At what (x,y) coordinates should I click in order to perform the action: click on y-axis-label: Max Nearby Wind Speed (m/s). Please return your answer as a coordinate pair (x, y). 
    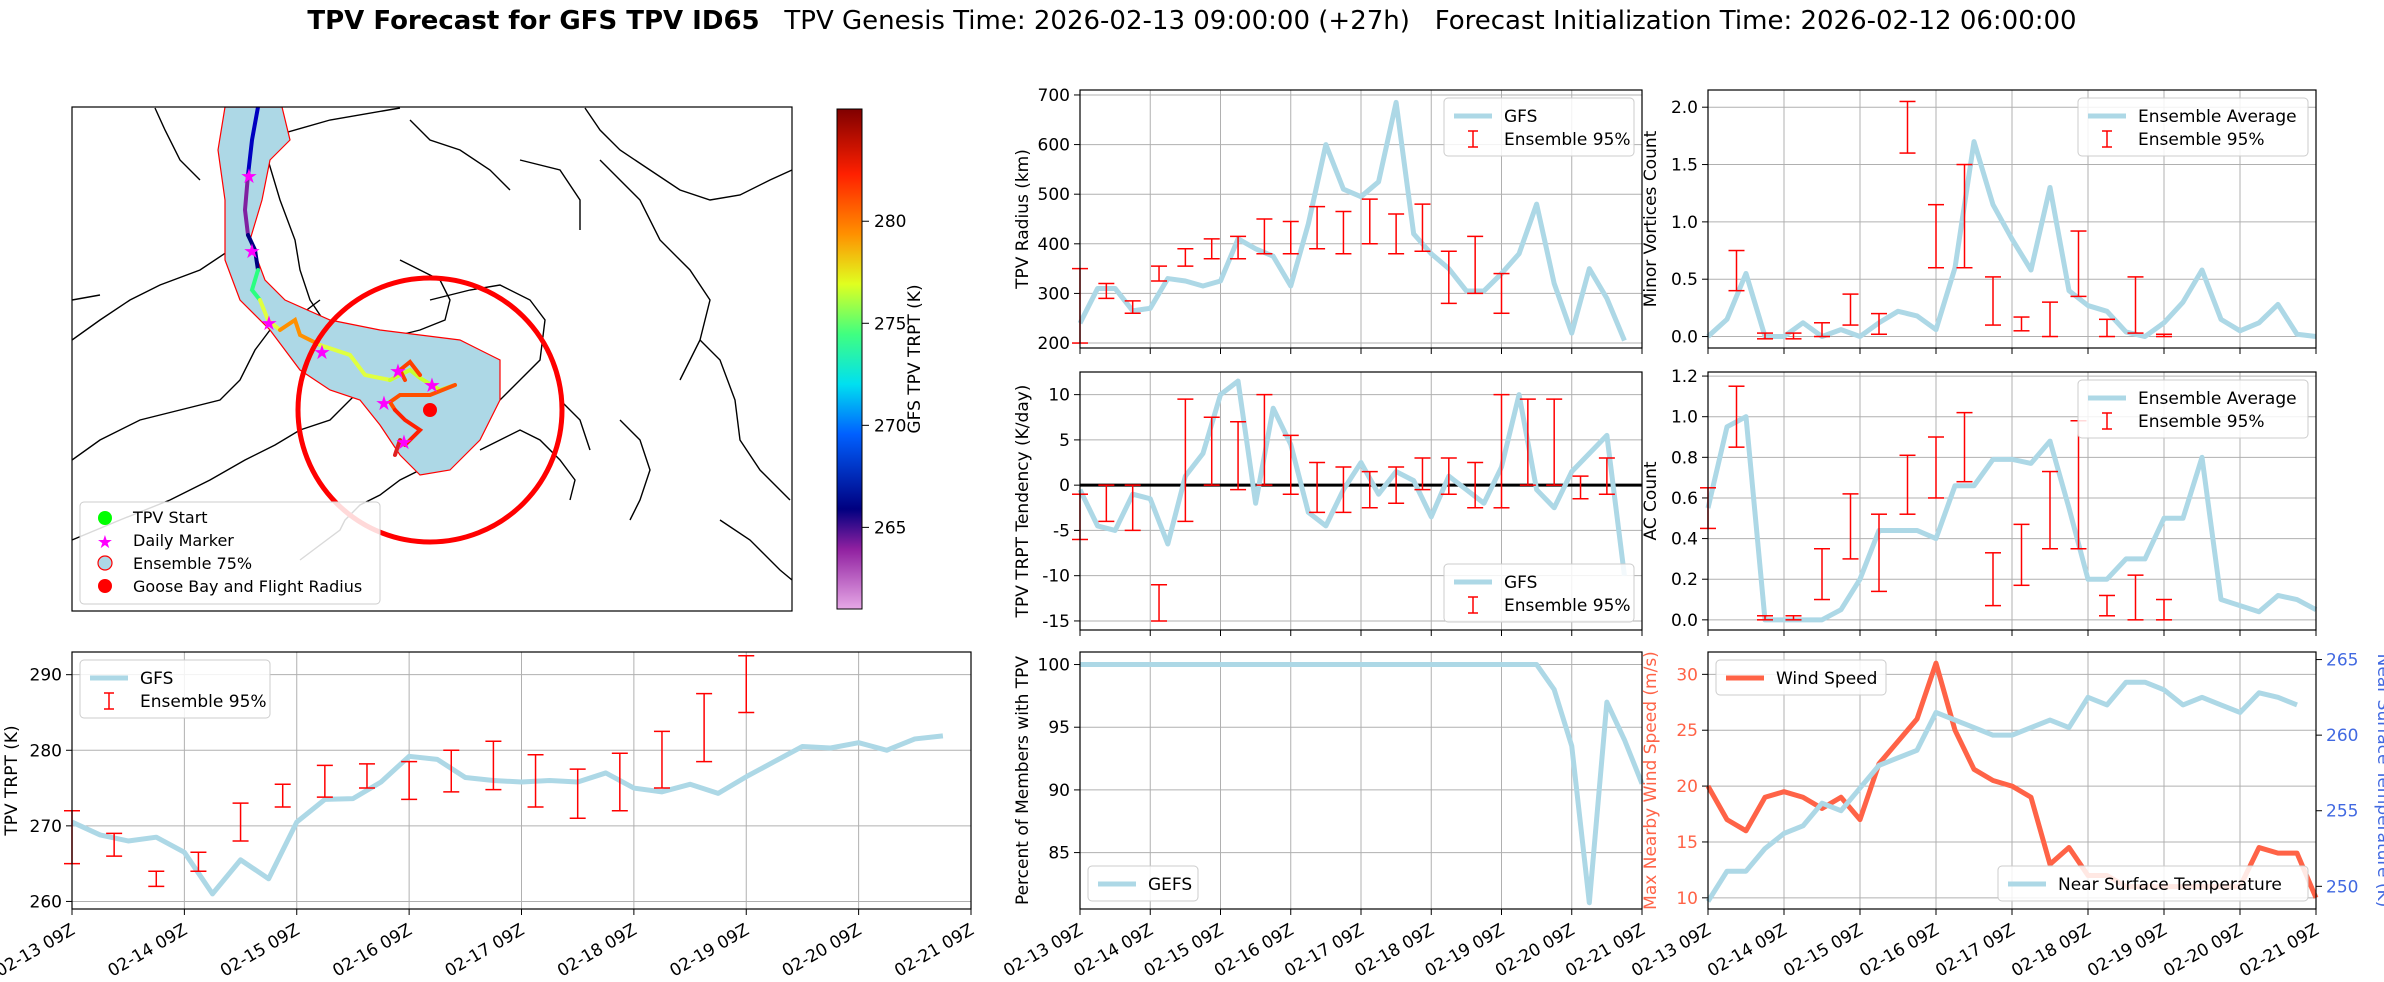
    Looking at the image, I should click on (1651, 780).